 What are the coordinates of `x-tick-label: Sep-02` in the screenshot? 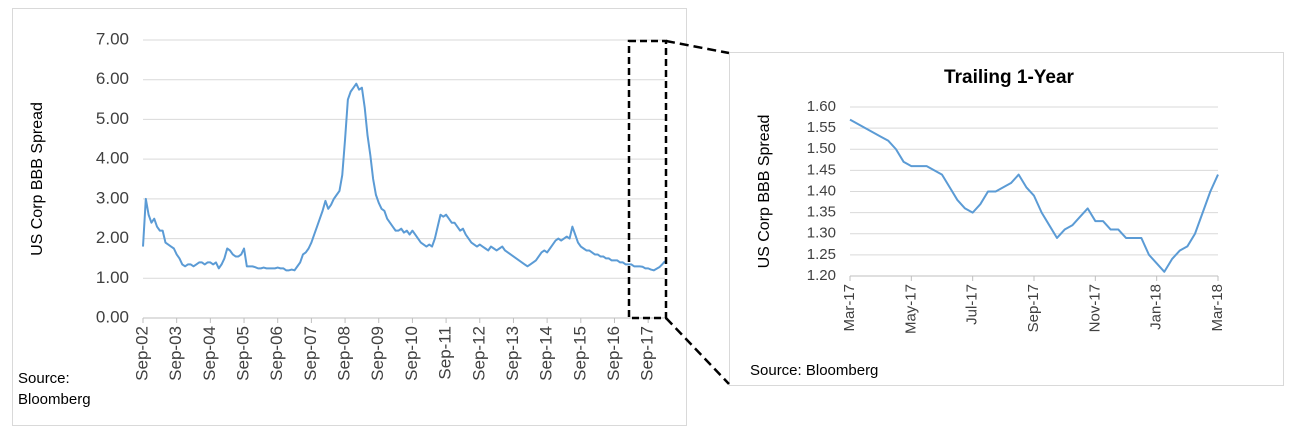 It's located at (141, 353).